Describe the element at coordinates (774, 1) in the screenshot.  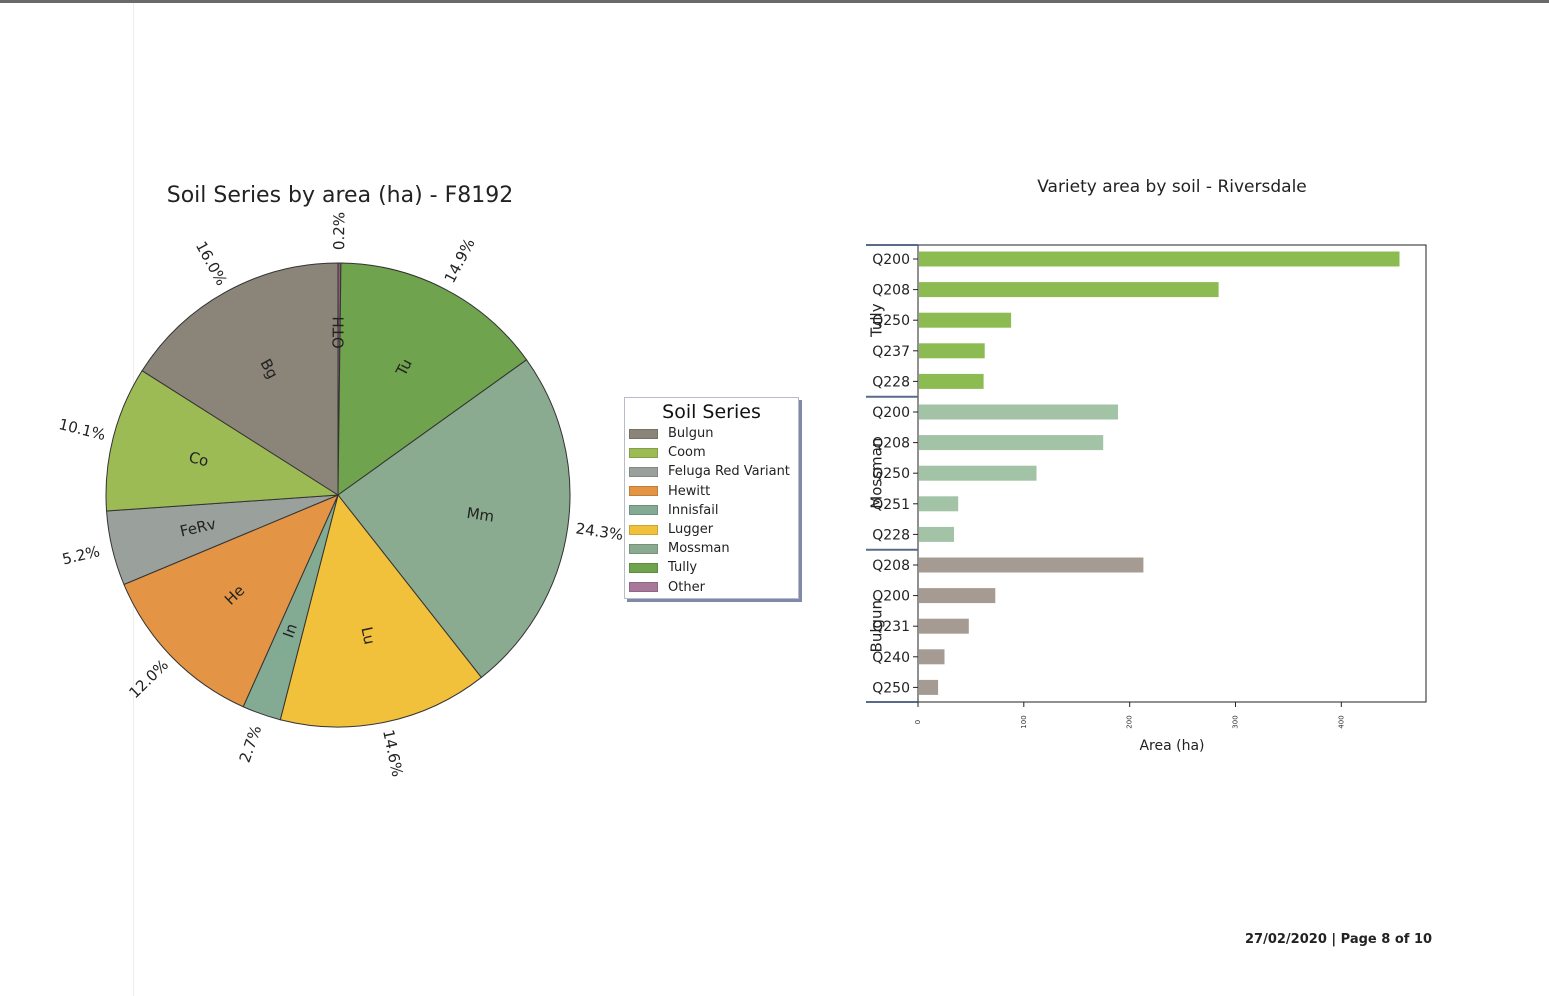
I see `page-top-border` at that location.